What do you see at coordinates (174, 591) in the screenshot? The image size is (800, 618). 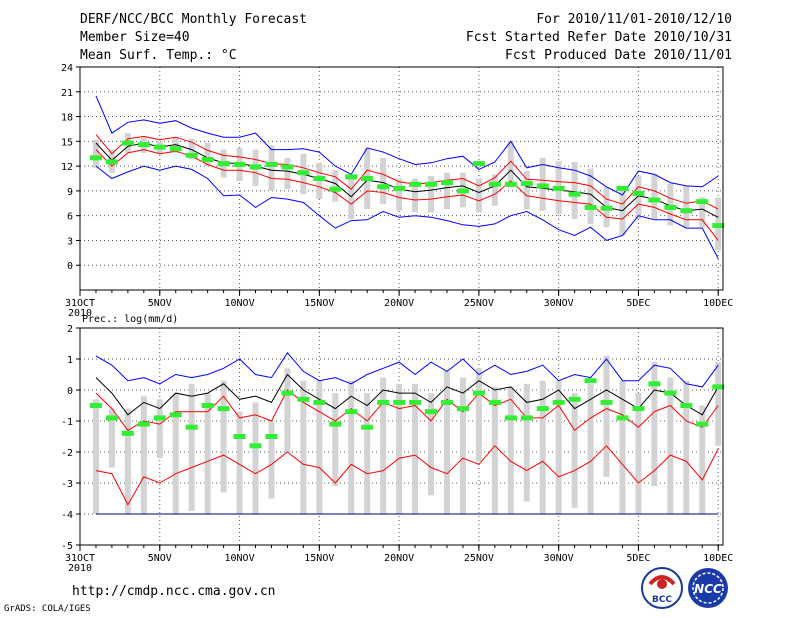 I see `source-url: http://cmdp.ncc.cma.gov.cn` at bounding box center [174, 591].